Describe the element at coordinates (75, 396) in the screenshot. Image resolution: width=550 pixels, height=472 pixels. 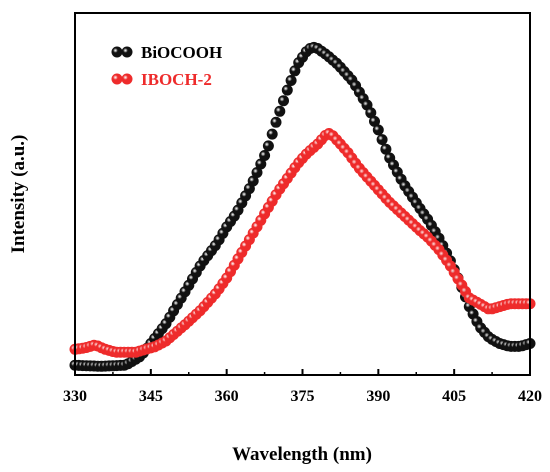
I see `x-tick-label: 330` at that location.